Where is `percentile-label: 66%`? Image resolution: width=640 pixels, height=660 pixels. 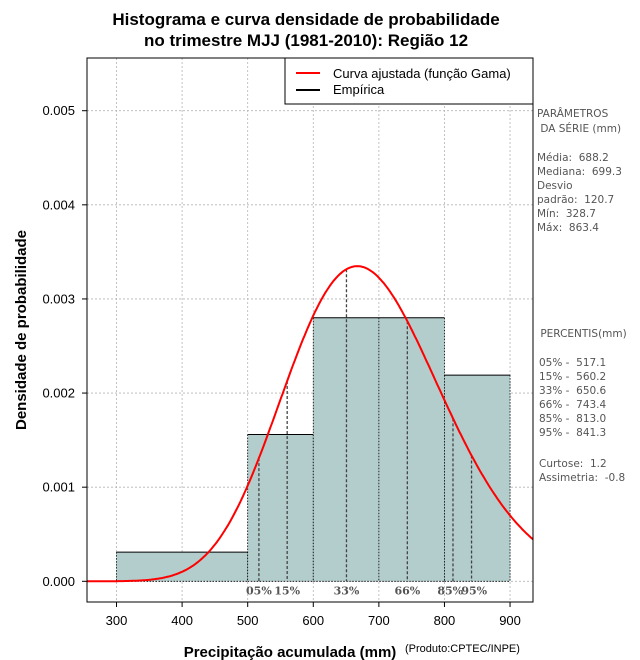 percentile-label: 66% is located at coordinates (407, 590).